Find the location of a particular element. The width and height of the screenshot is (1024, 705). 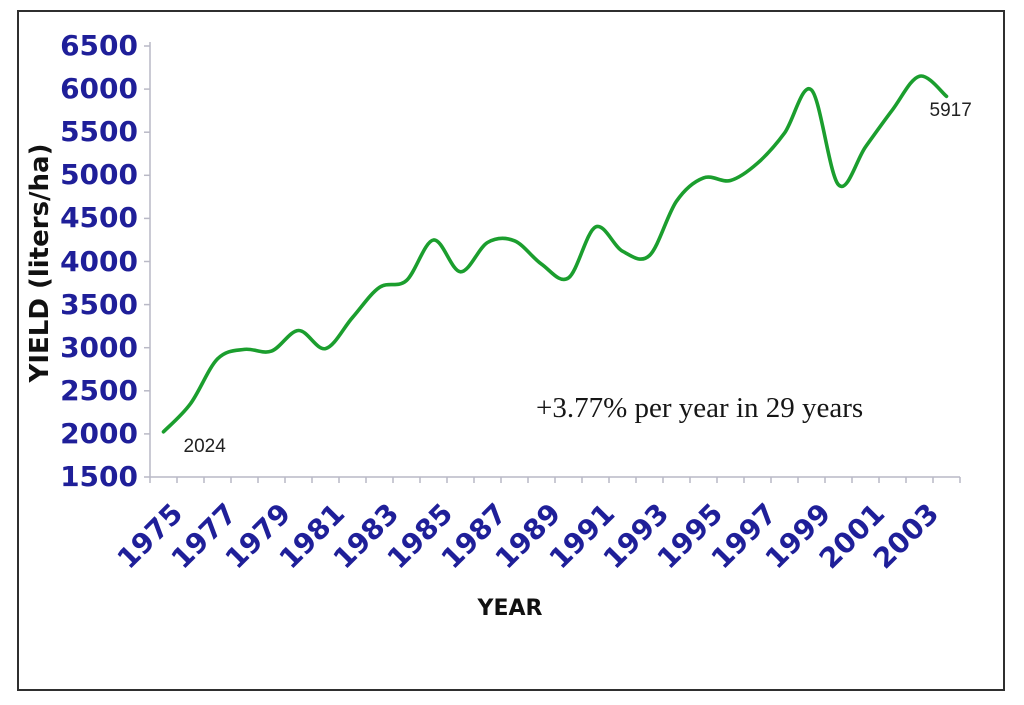

y-tick-label: 2500 is located at coordinates (99, 390).